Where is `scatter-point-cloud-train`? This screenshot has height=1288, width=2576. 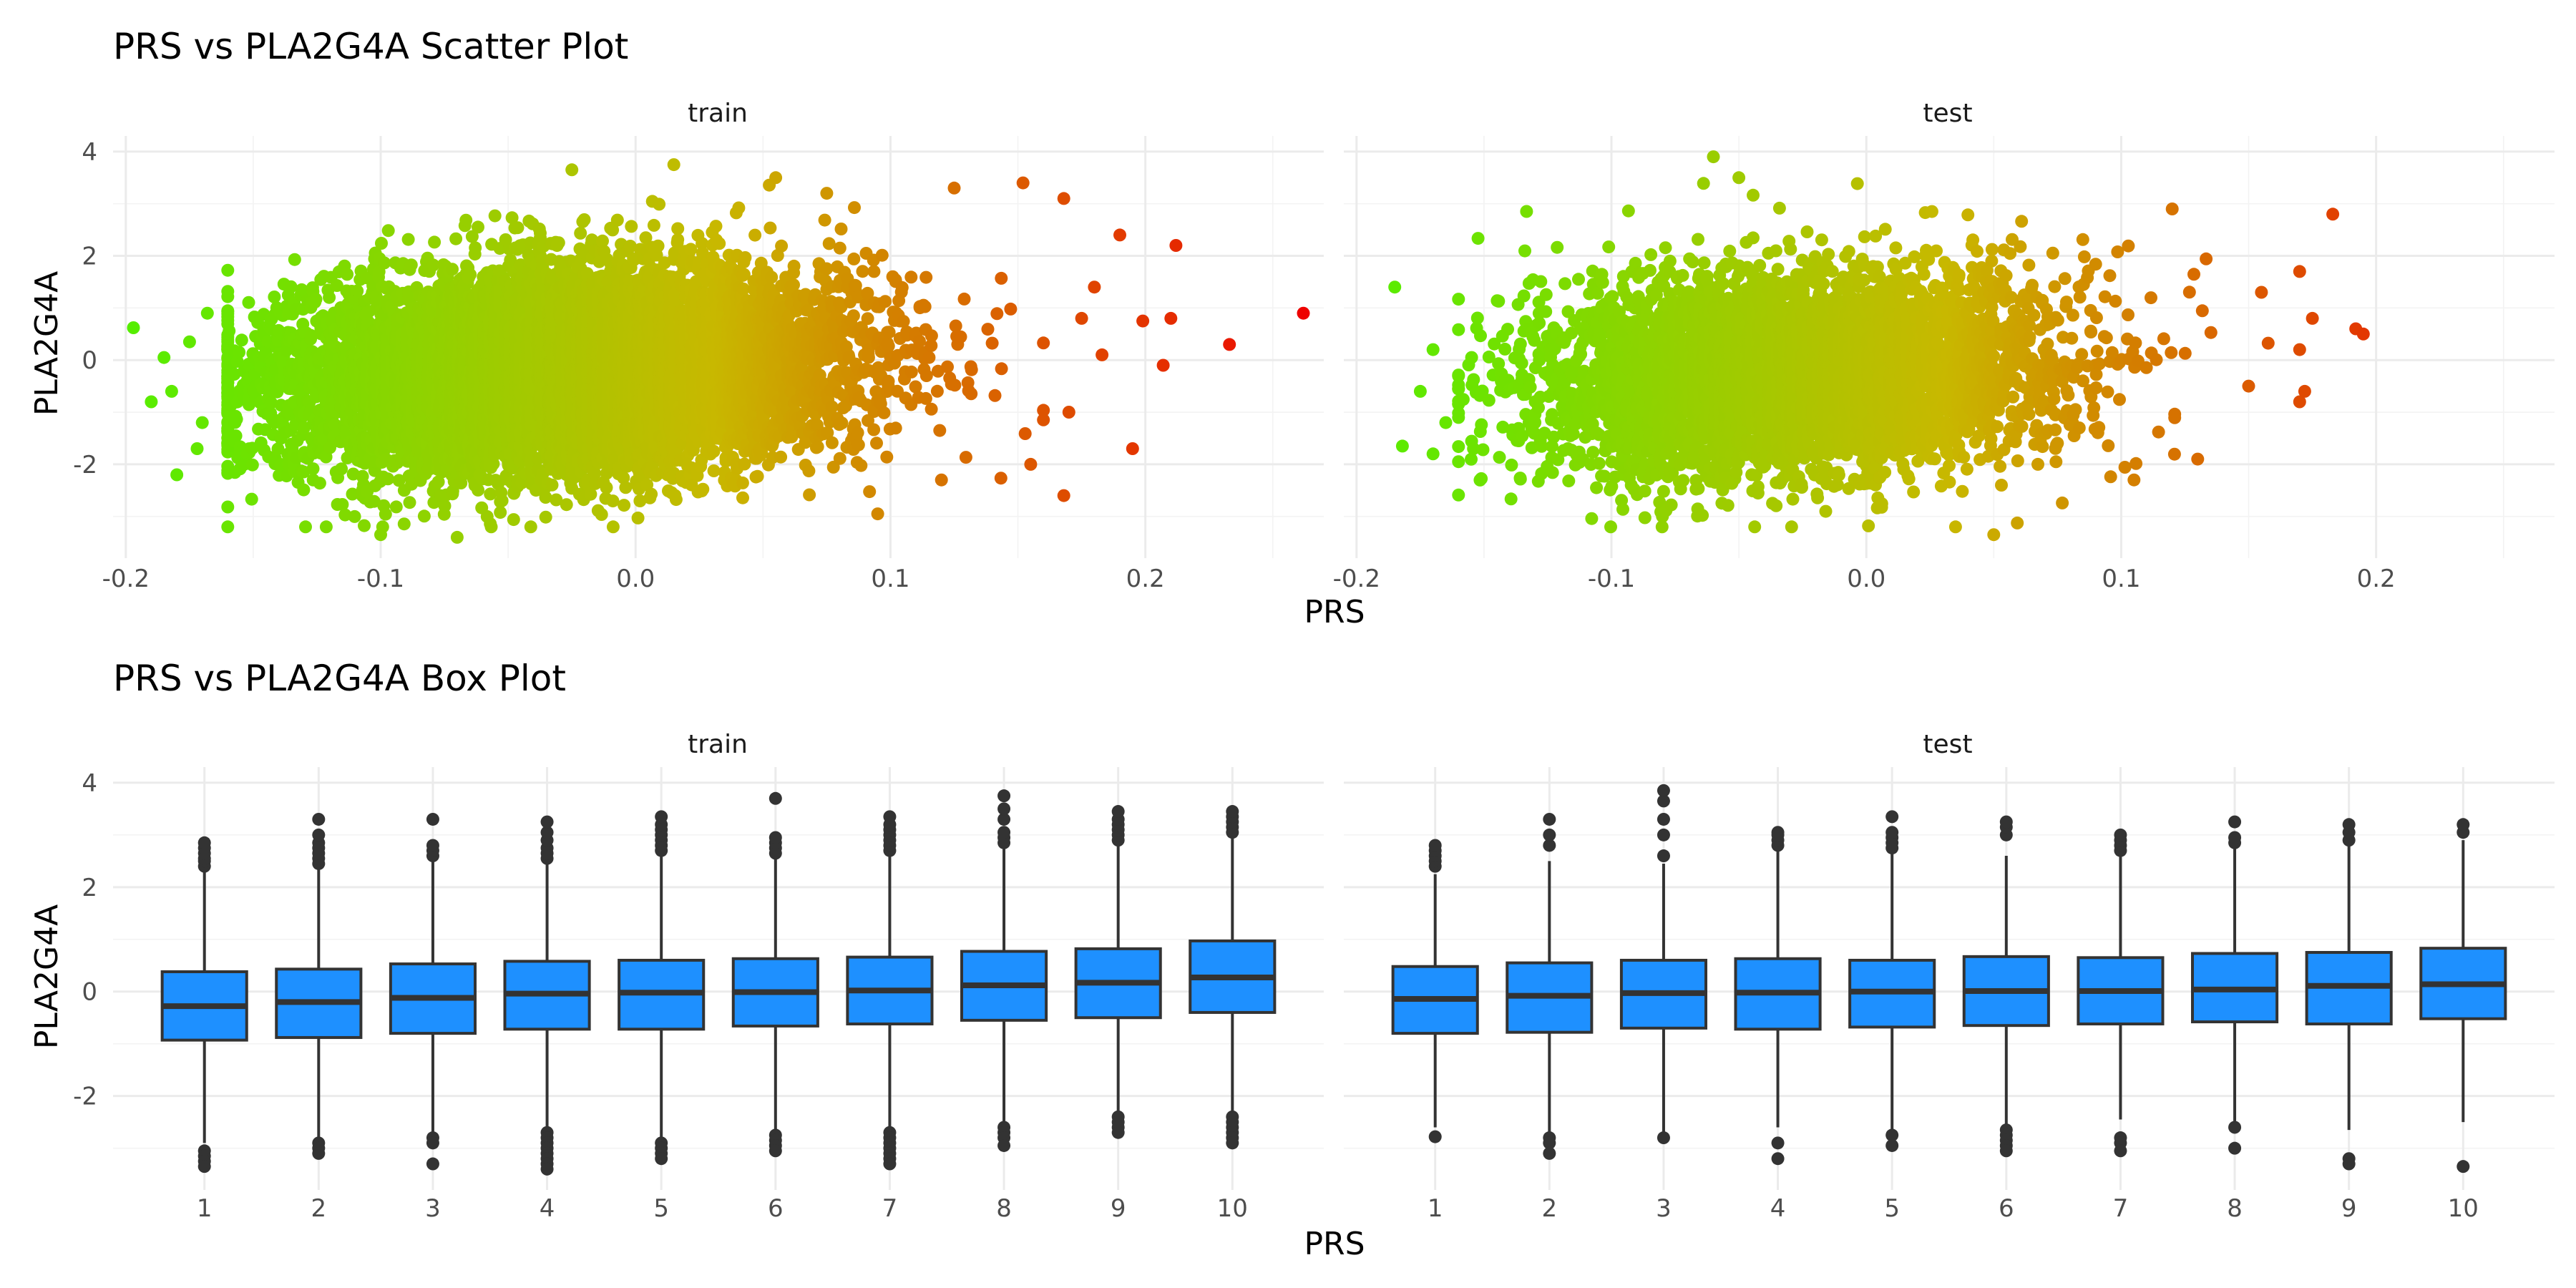 scatter-point-cloud-train is located at coordinates (718, 351).